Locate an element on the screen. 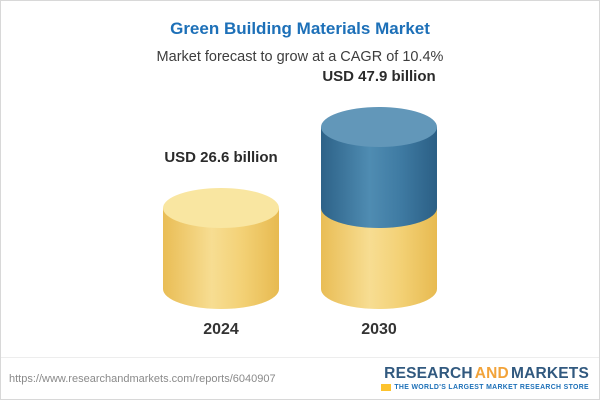  page-title: Green Building Materials Market is located at coordinates (300, 28).